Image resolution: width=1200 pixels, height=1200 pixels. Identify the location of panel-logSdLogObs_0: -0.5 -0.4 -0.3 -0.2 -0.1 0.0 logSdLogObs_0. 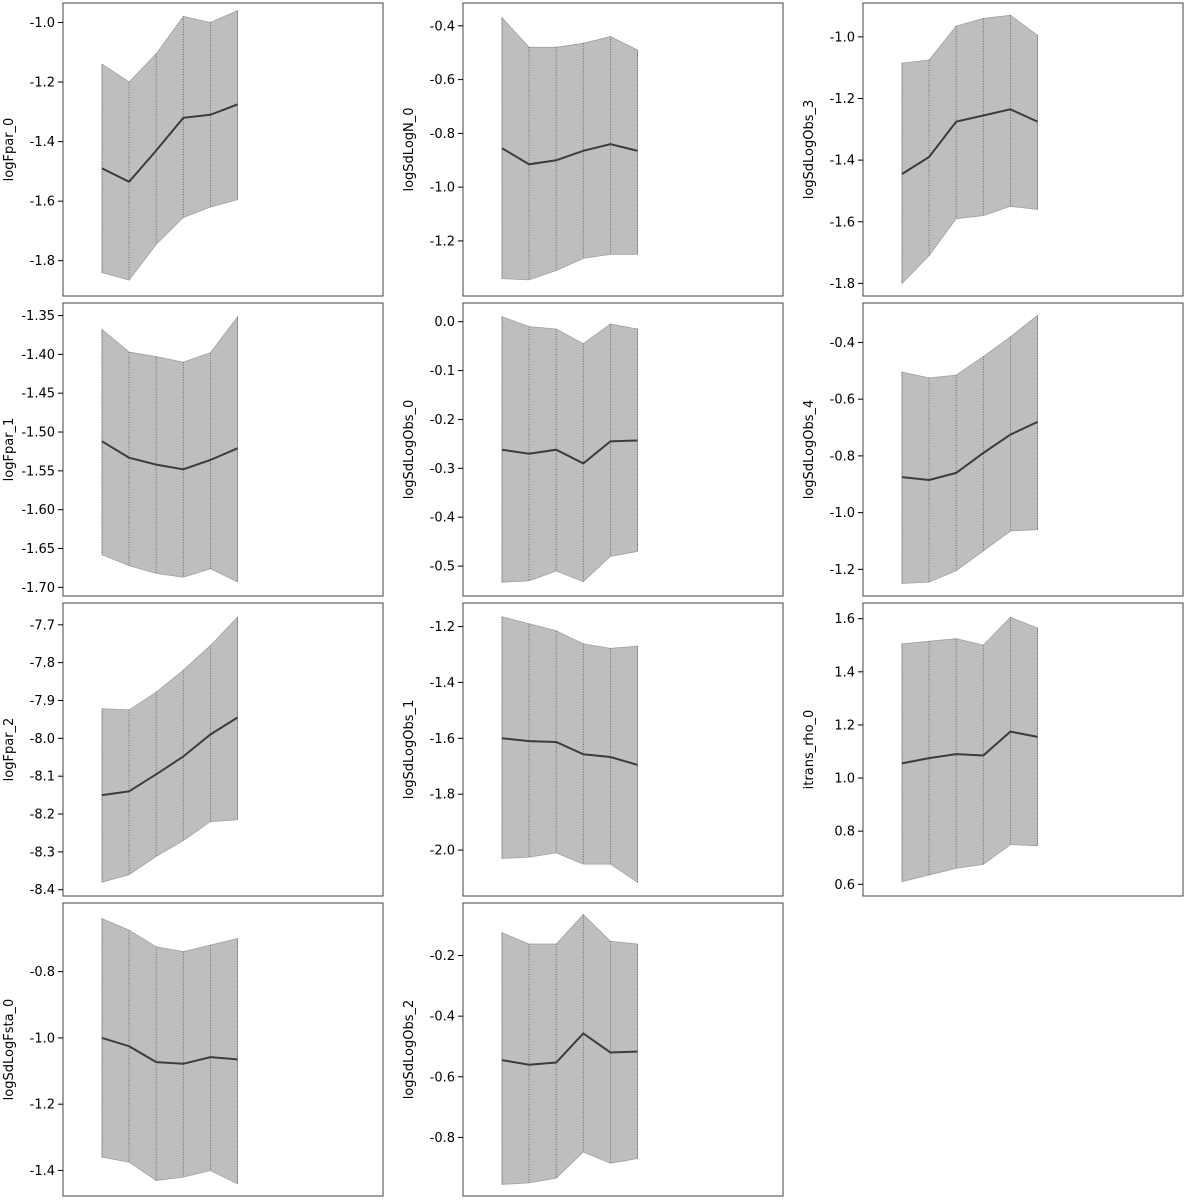
(593, 449).